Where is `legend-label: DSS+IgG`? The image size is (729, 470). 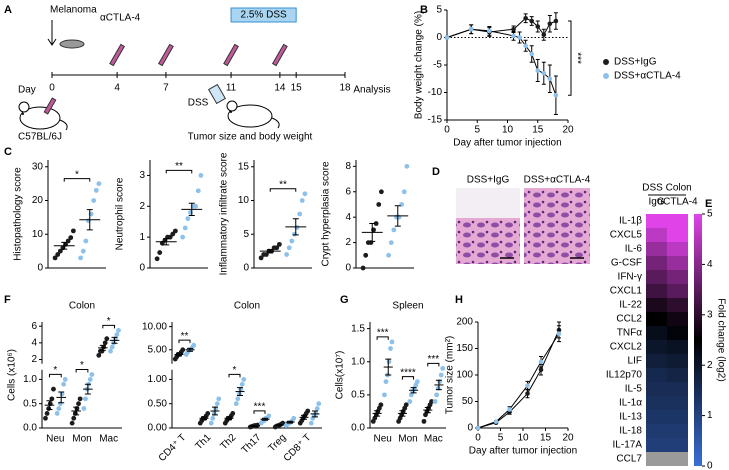
legend-label: DSS+IgG is located at coordinates (635, 62).